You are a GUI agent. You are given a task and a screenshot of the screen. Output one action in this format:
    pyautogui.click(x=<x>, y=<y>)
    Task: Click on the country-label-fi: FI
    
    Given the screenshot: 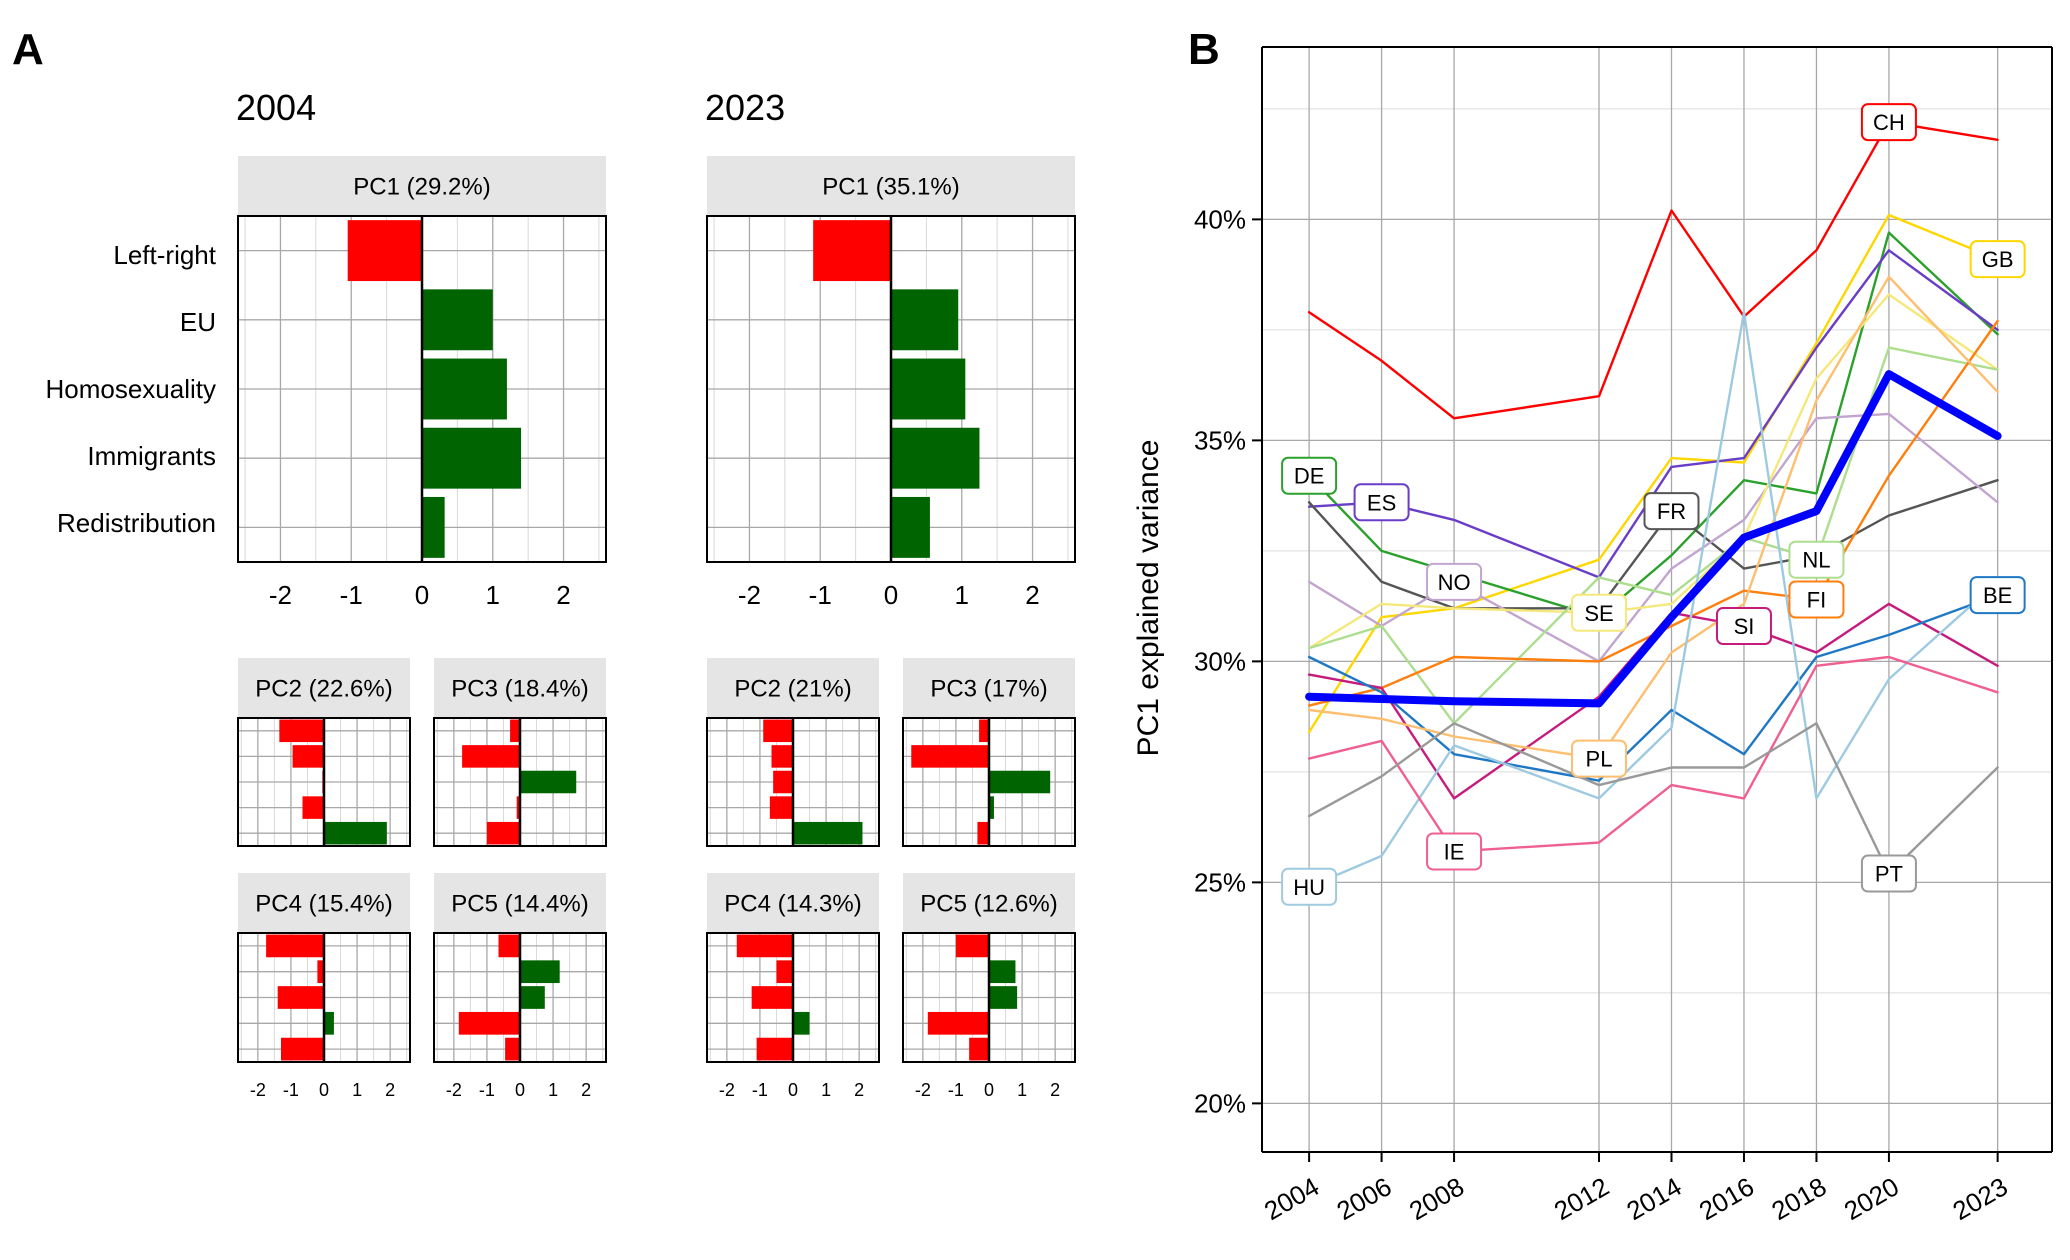 What is the action you would take?
    pyautogui.click(x=1816, y=599)
    